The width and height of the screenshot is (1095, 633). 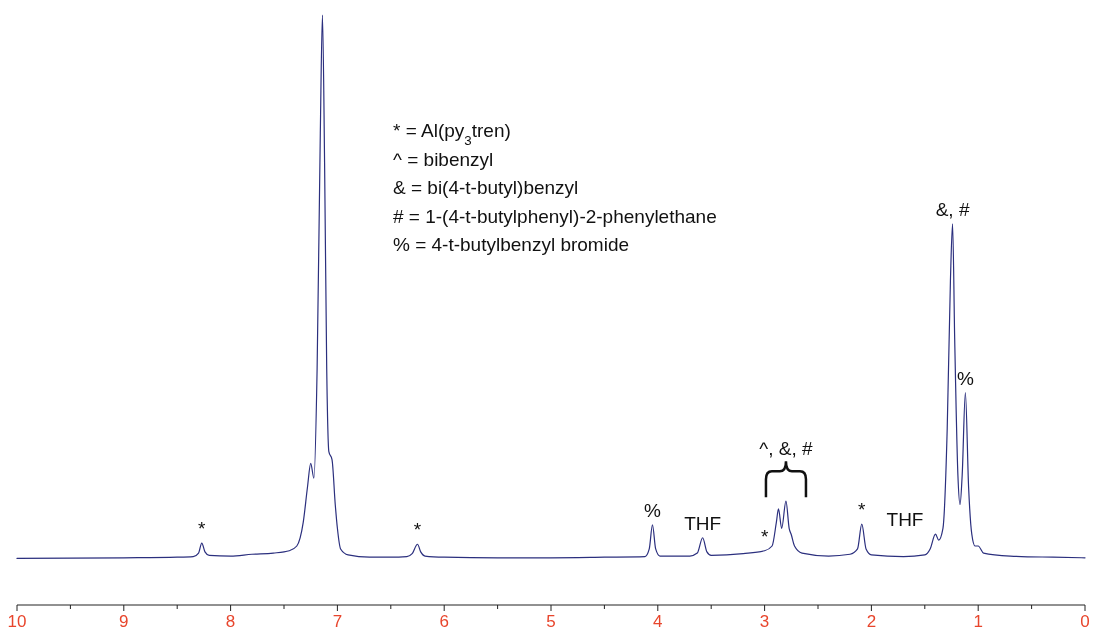 I want to click on annotation: * = Al(py$_{3}$tren), so click(x=452, y=134).